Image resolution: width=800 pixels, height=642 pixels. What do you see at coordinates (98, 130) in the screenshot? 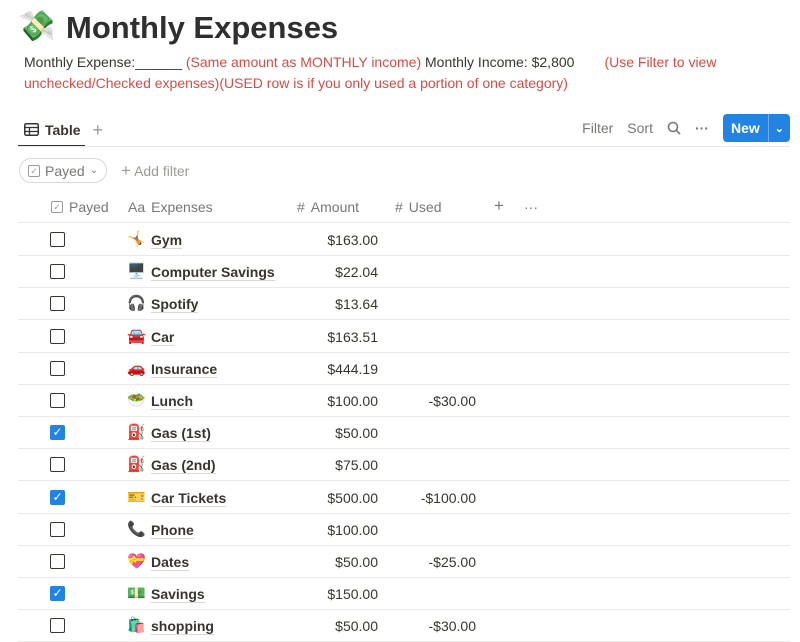
I see `add-view-icon: +` at bounding box center [98, 130].